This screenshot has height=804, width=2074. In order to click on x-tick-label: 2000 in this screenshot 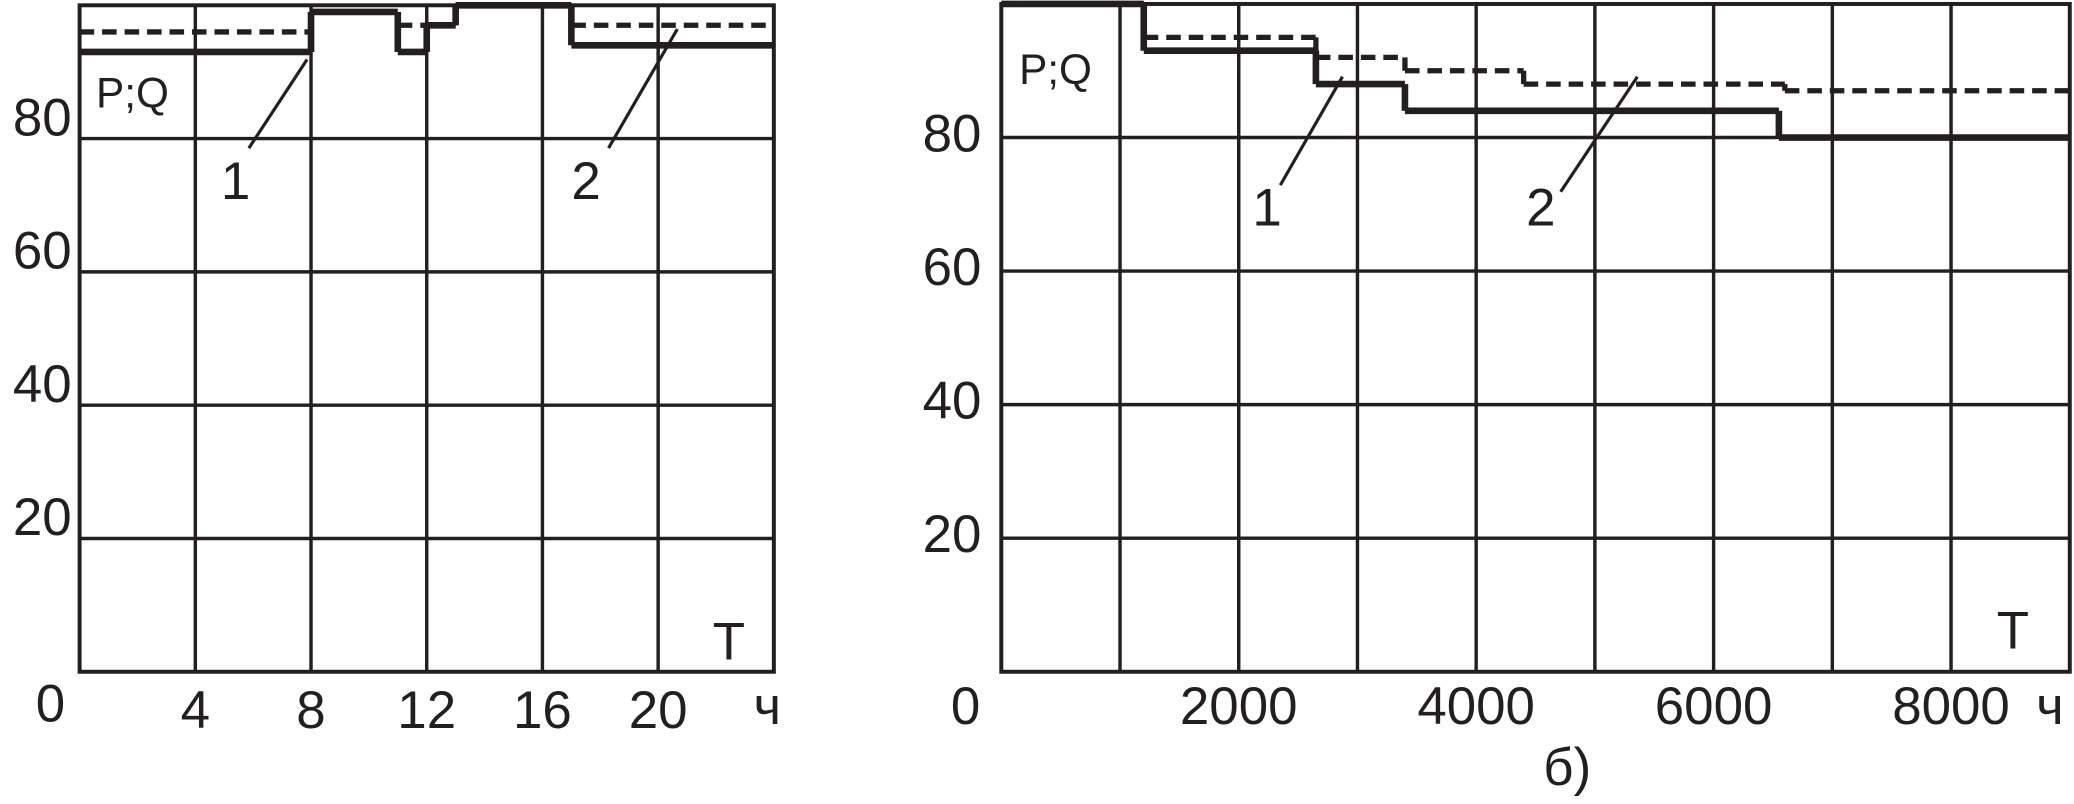, I will do `click(1239, 706)`.